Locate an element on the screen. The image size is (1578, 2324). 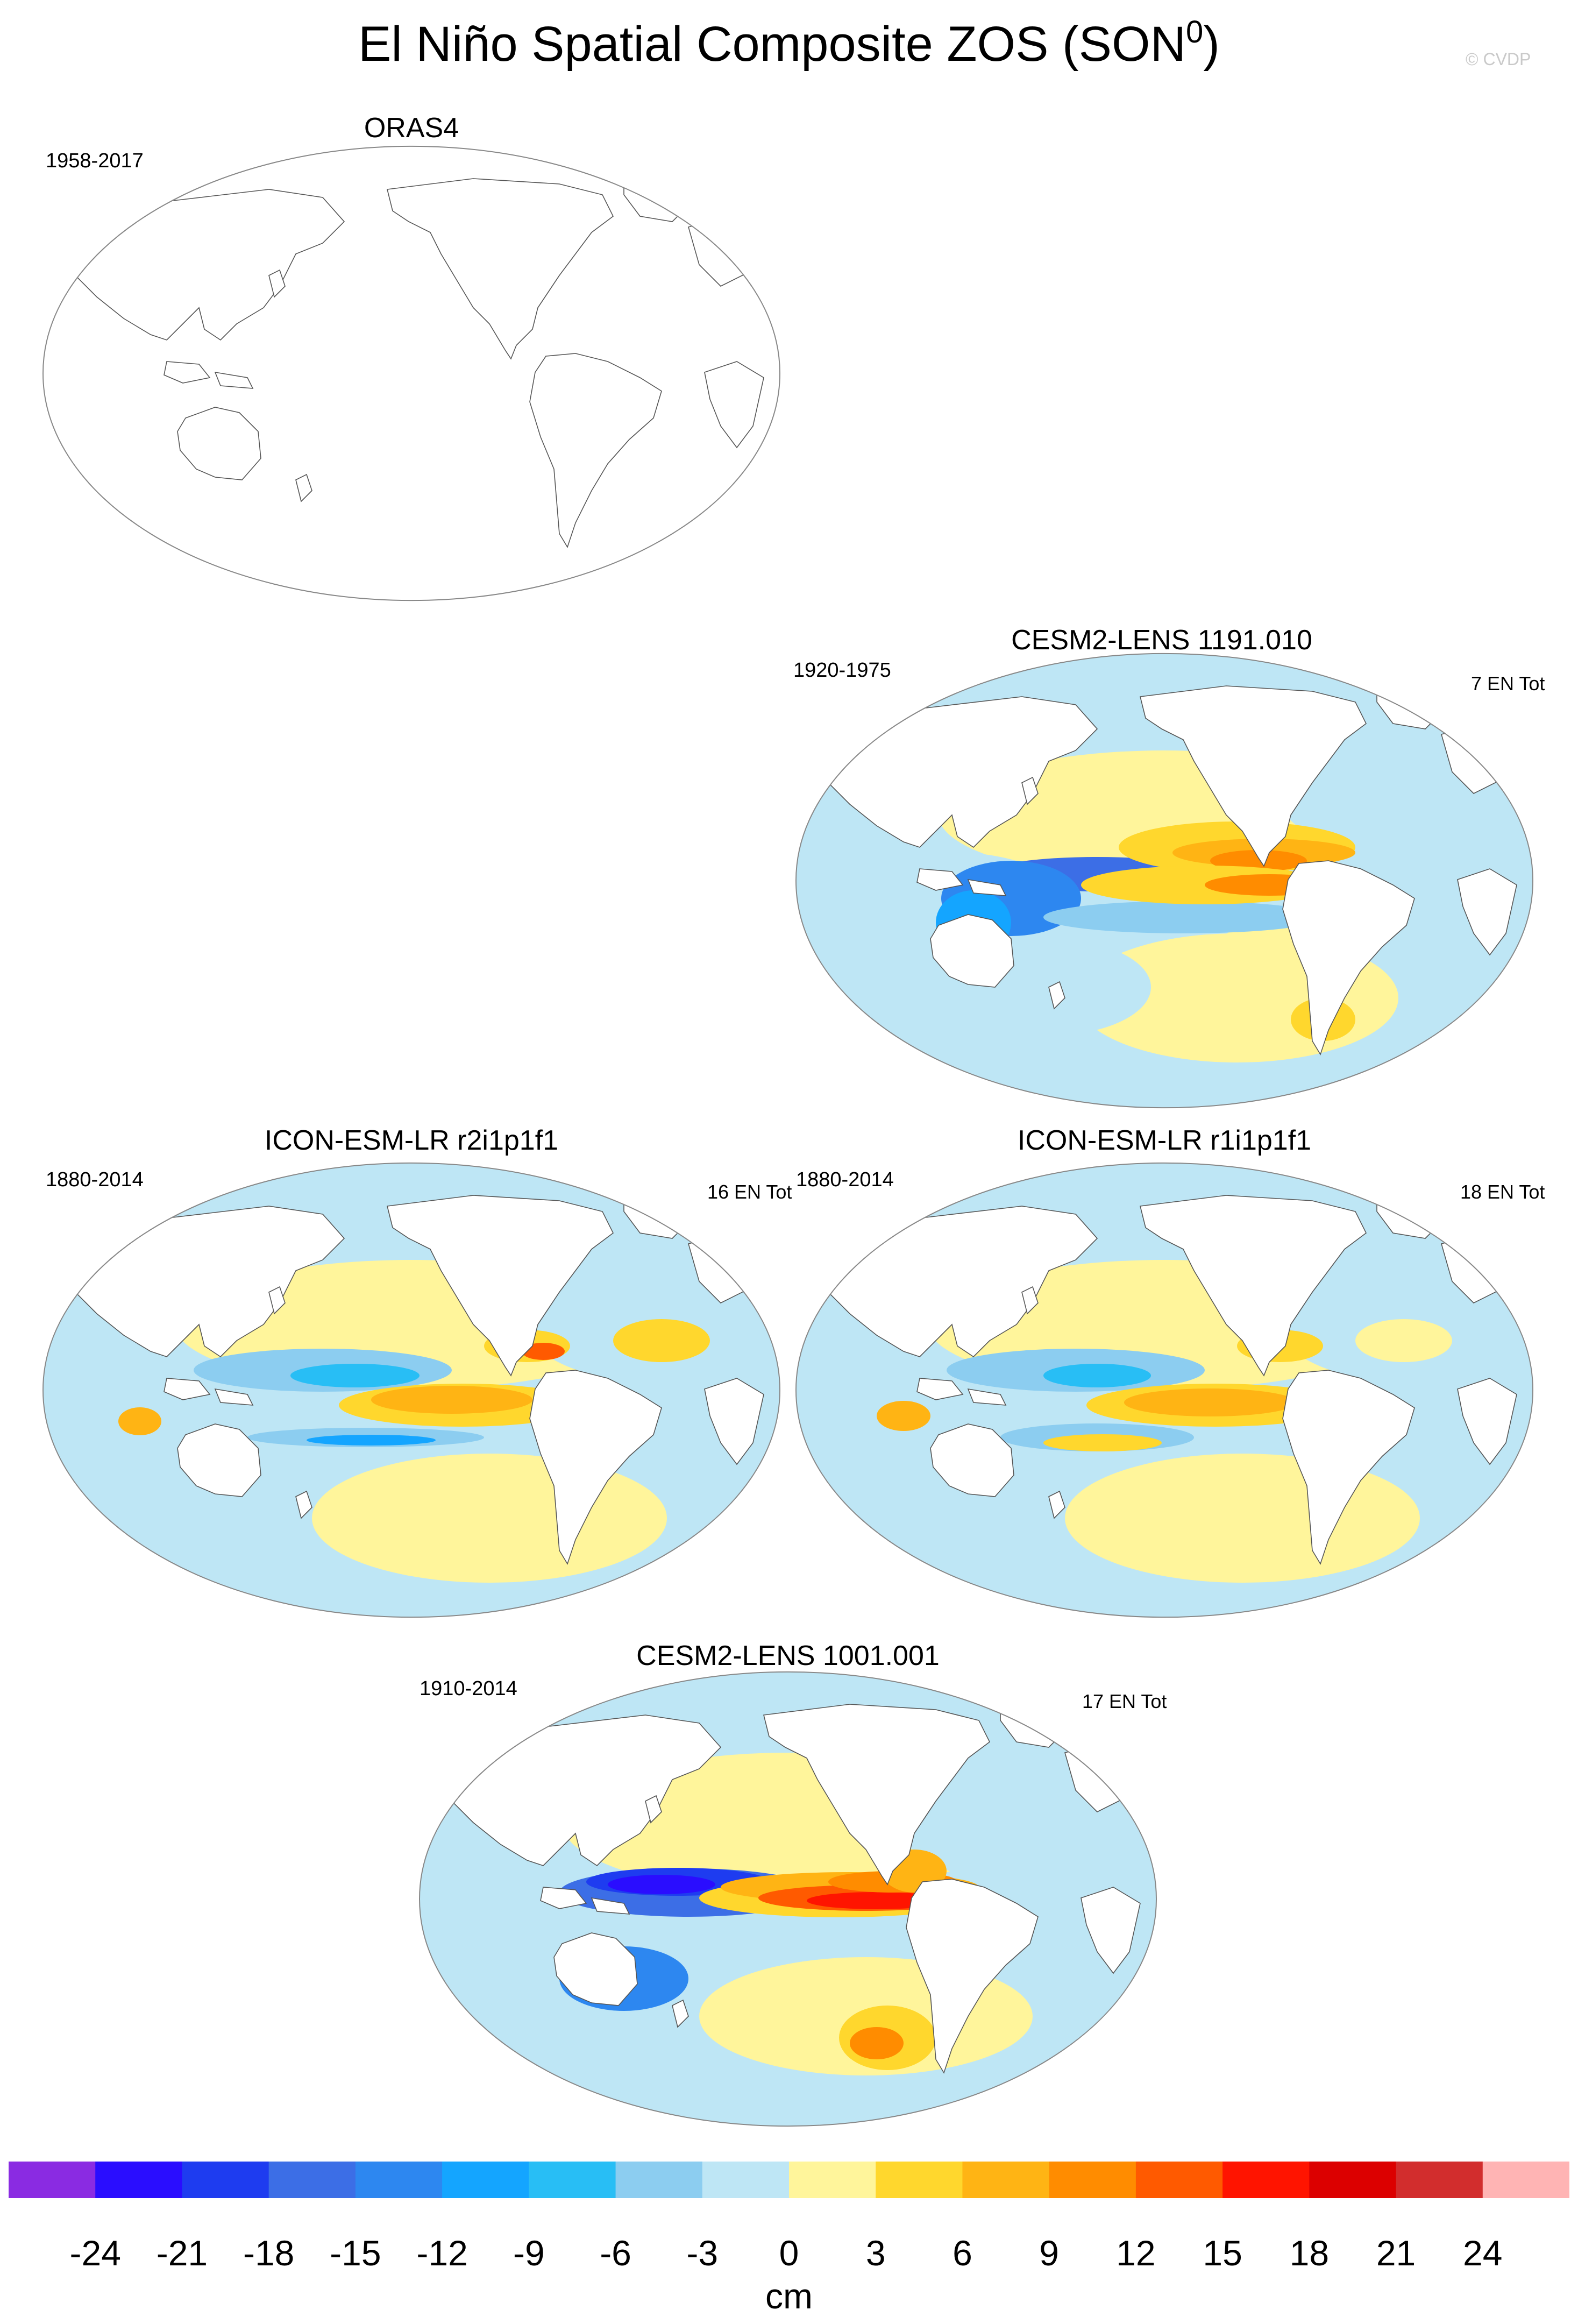
colorbar-tick-label: -15 is located at coordinates (355, 2253).